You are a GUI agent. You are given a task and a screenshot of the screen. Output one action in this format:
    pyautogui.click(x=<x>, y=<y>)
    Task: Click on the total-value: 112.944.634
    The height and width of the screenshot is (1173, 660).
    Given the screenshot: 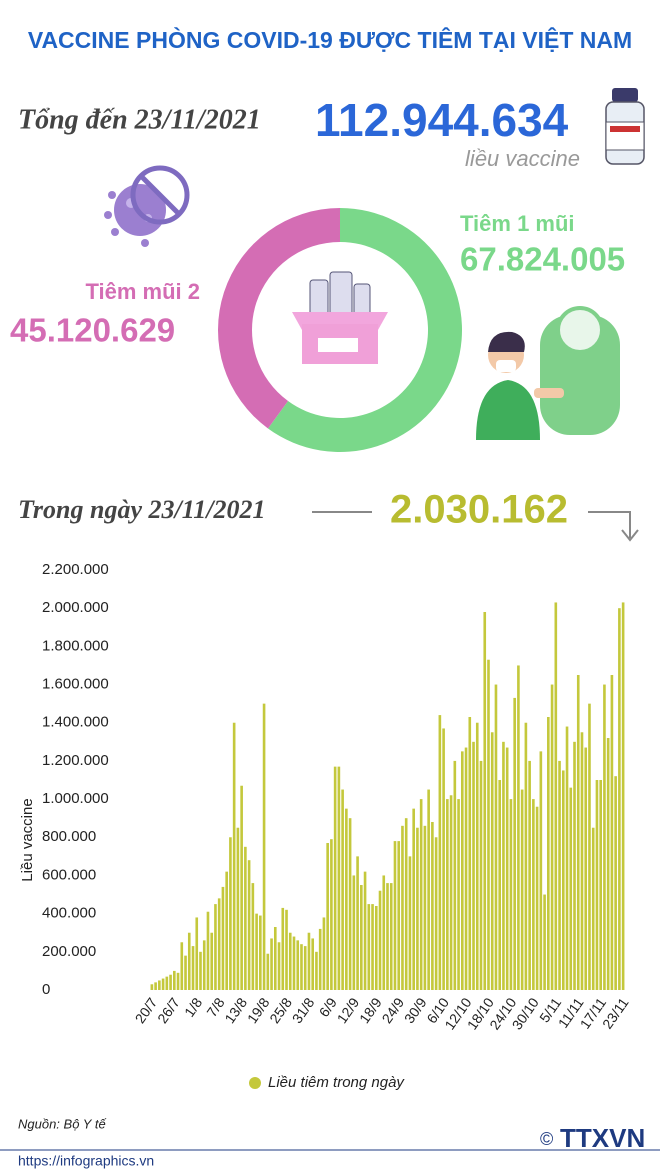 What is the action you would take?
    pyautogui.click(x=442, y=120)
    